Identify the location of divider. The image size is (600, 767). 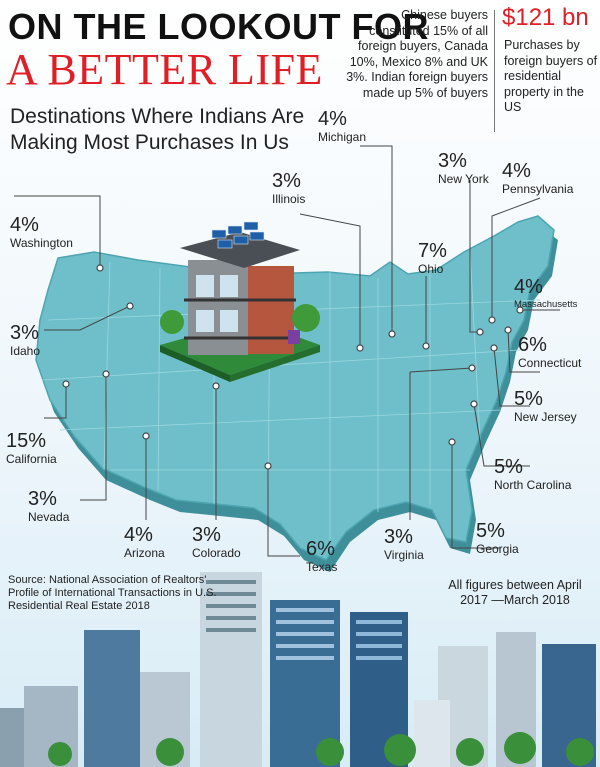
(494, 71).